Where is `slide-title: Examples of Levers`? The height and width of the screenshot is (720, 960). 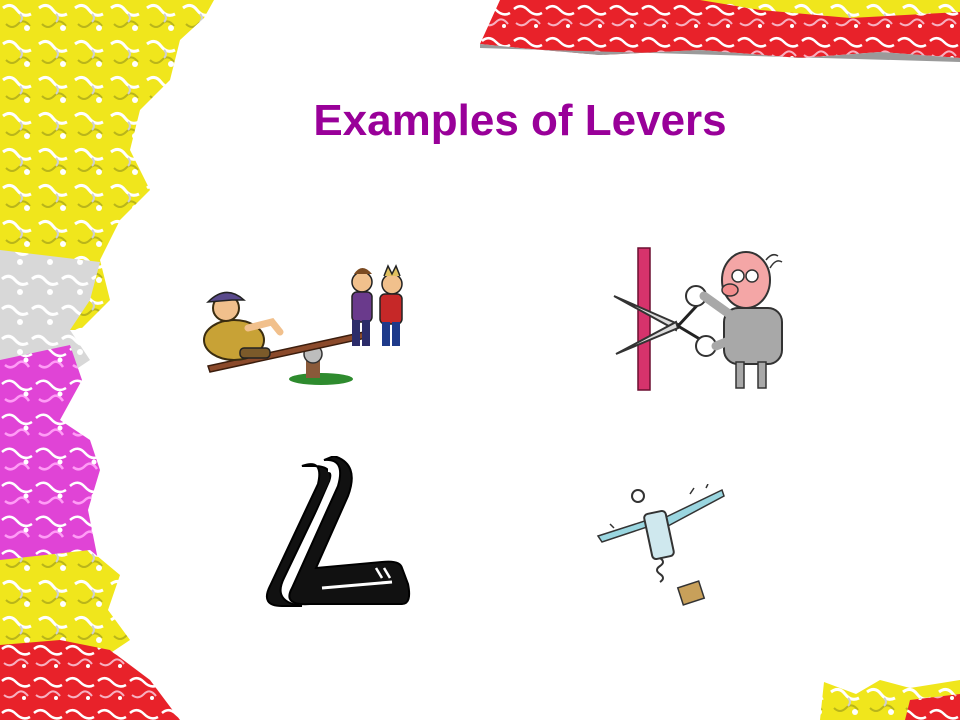
slide-title: Examples of Levers is located at coordinates (520, 120).